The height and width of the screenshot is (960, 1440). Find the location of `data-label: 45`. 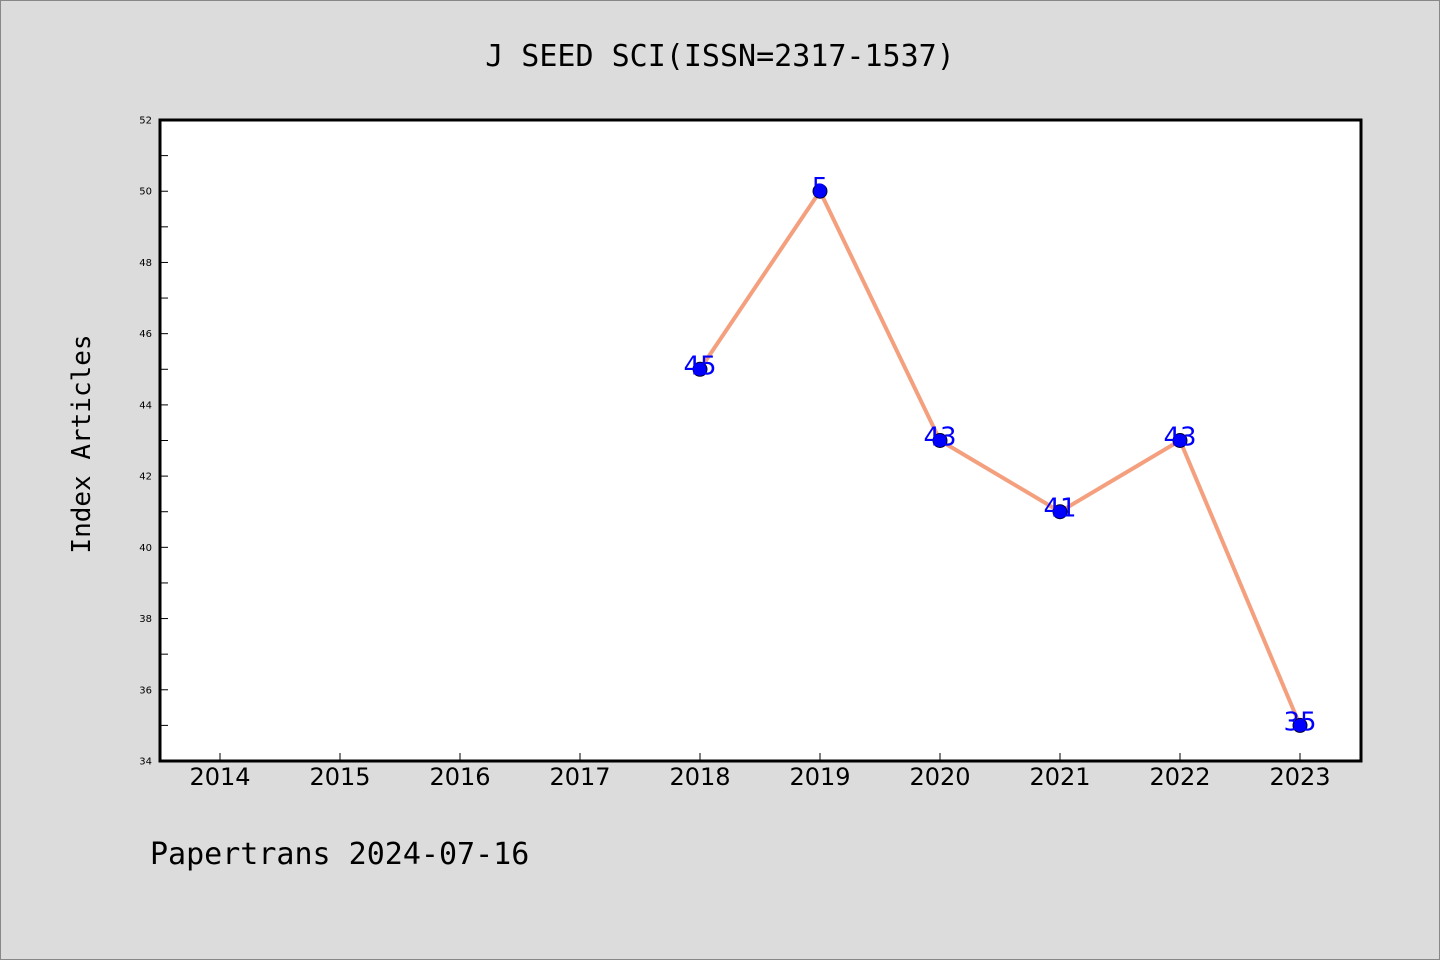

data-label: 45 is located at coordinates (699, 366).